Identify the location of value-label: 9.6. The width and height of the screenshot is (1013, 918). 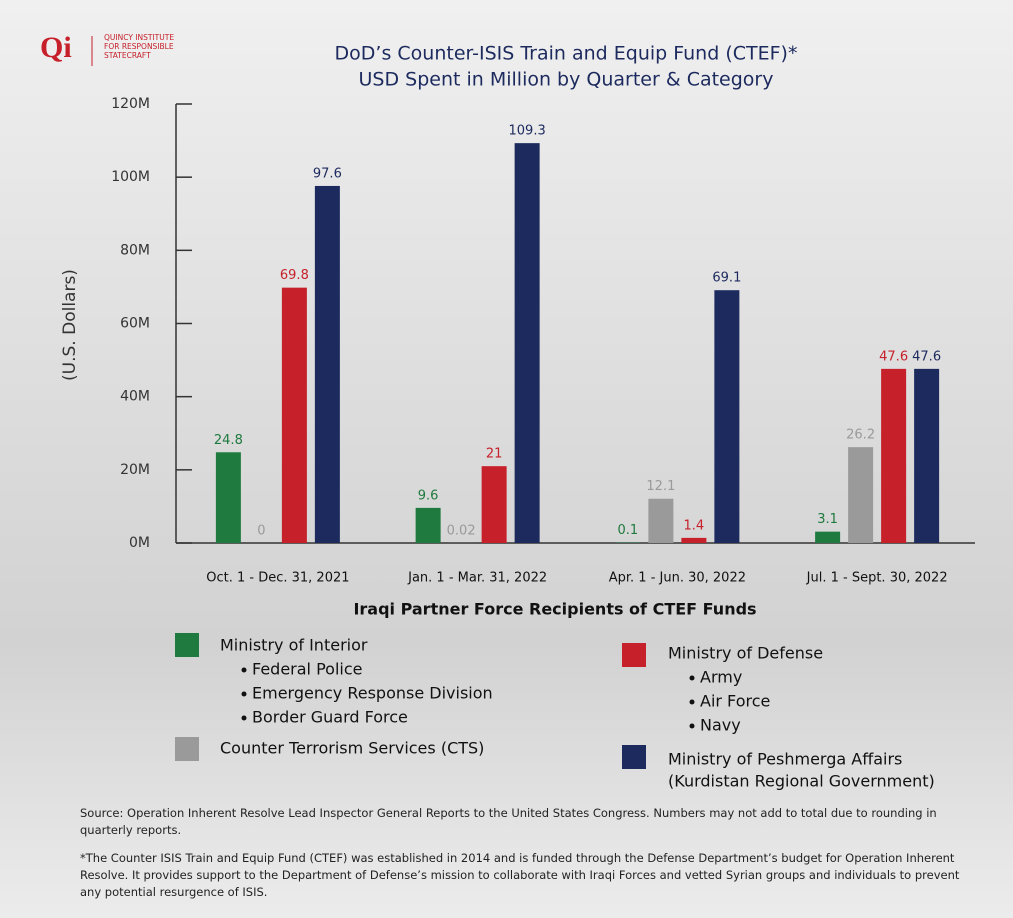
(428, 495).